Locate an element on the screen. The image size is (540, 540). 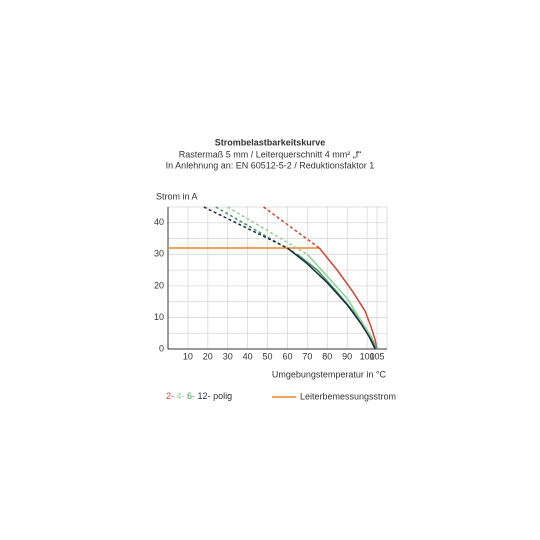
y-tick-label: 20 is located at coordinates (159, 285).